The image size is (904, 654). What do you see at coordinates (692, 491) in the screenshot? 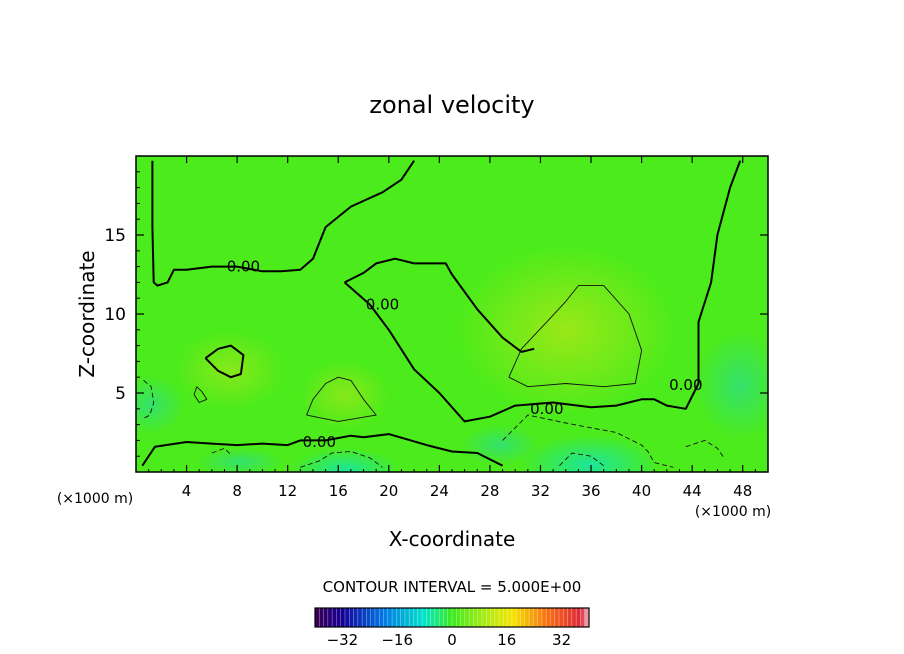
I see `x-tick-label: 44` at bounding box center [692, 491].